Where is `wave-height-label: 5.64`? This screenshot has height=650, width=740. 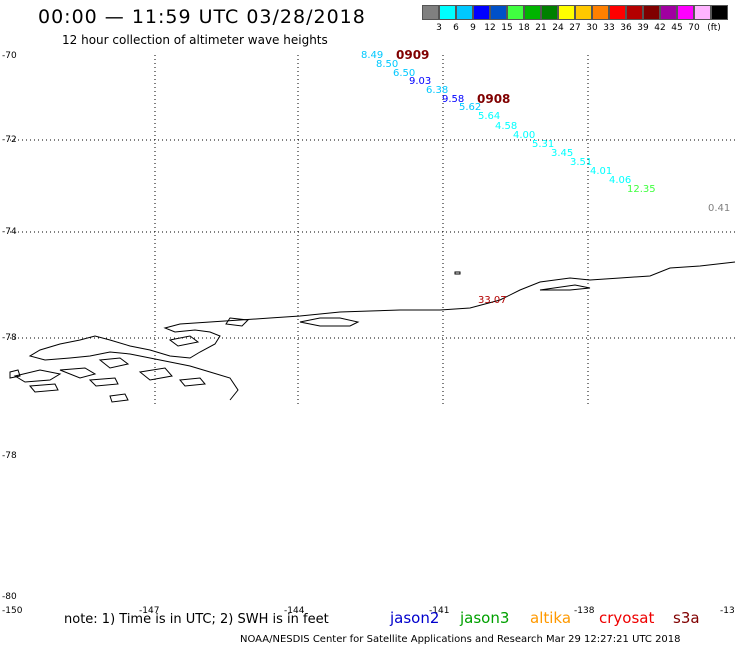 wave-height-label: 5.64 is located at coordinates (489, 116).